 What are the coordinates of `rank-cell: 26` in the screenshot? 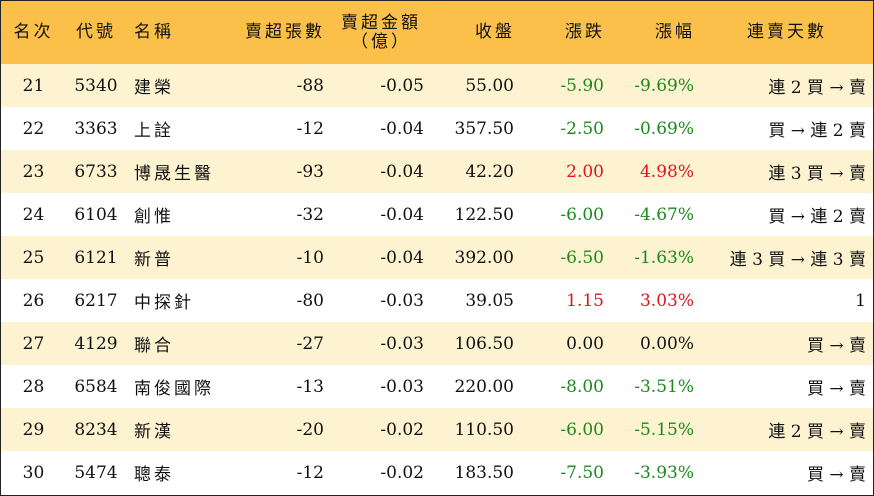 It's located at (33, 300).